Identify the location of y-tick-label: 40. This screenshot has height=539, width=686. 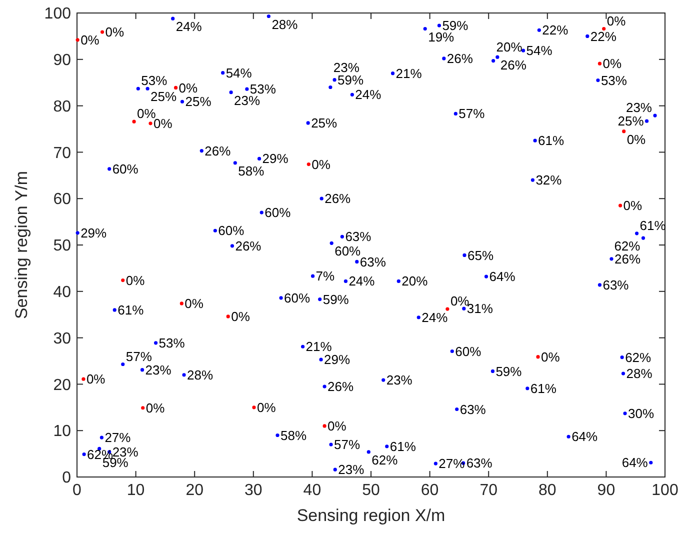
(62, 292).